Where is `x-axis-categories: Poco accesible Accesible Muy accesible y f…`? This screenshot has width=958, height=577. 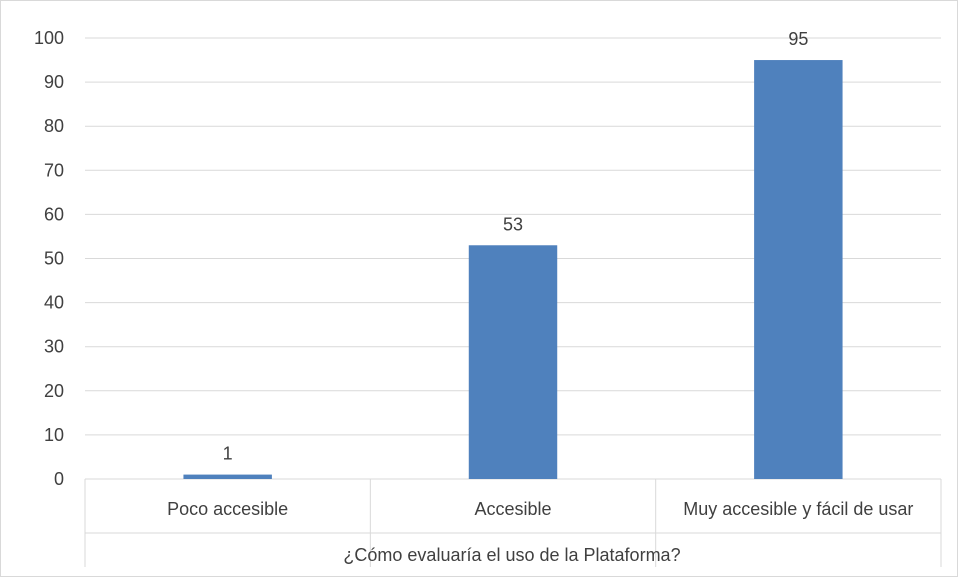 x-axis-categories: Poco accesible Accesible Muy accesible y f… is located at coordinates (540, 509).